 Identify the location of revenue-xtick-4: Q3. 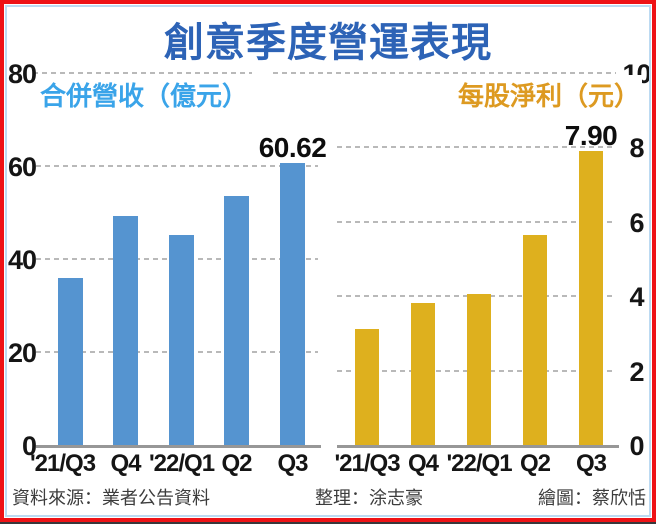
(292, 463).